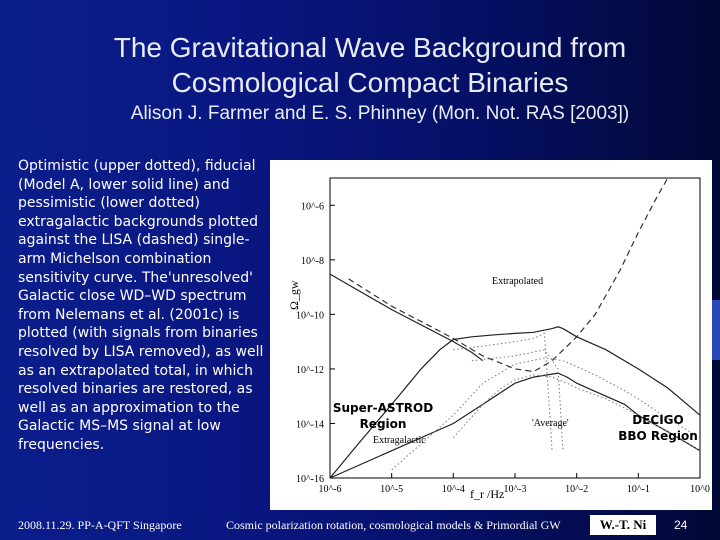  Describe the element at coordinates (658, 436) in the screenshot. I see `annotation-bbo-region: BBO Region` at that location.